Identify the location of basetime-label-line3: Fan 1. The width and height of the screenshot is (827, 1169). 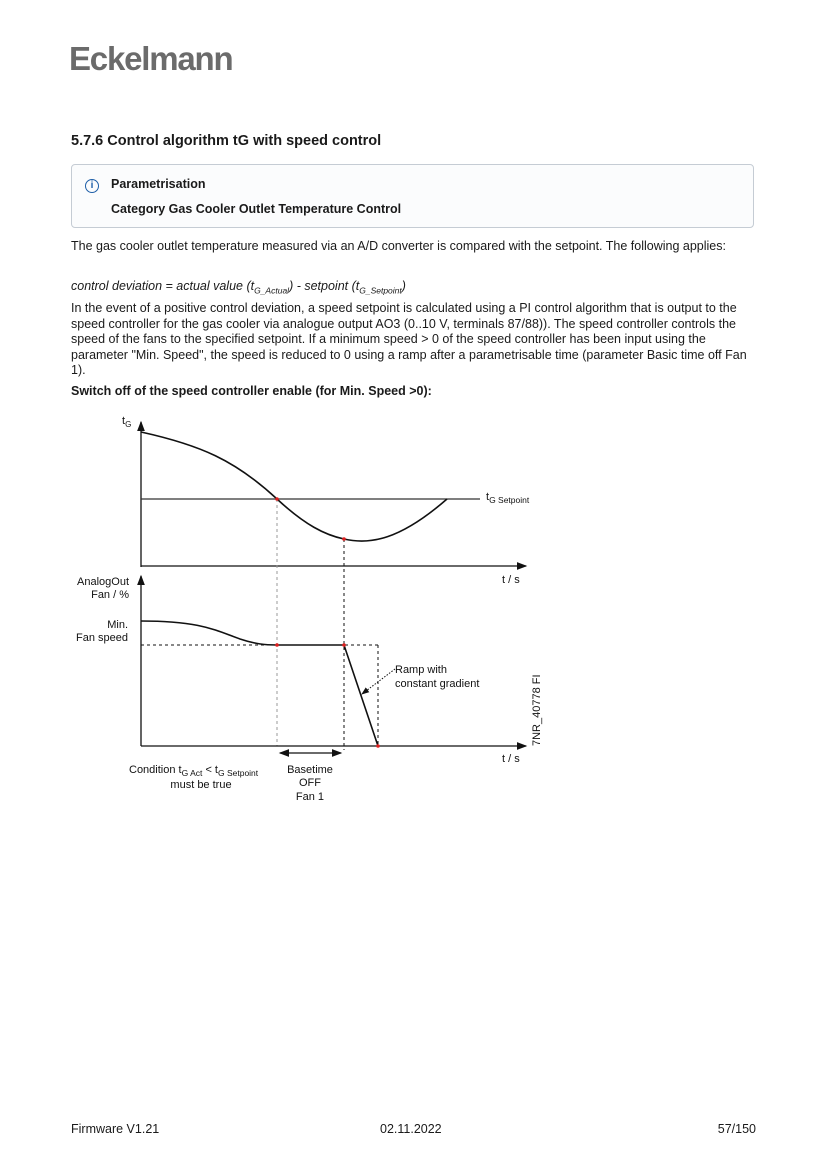
(310, 797).